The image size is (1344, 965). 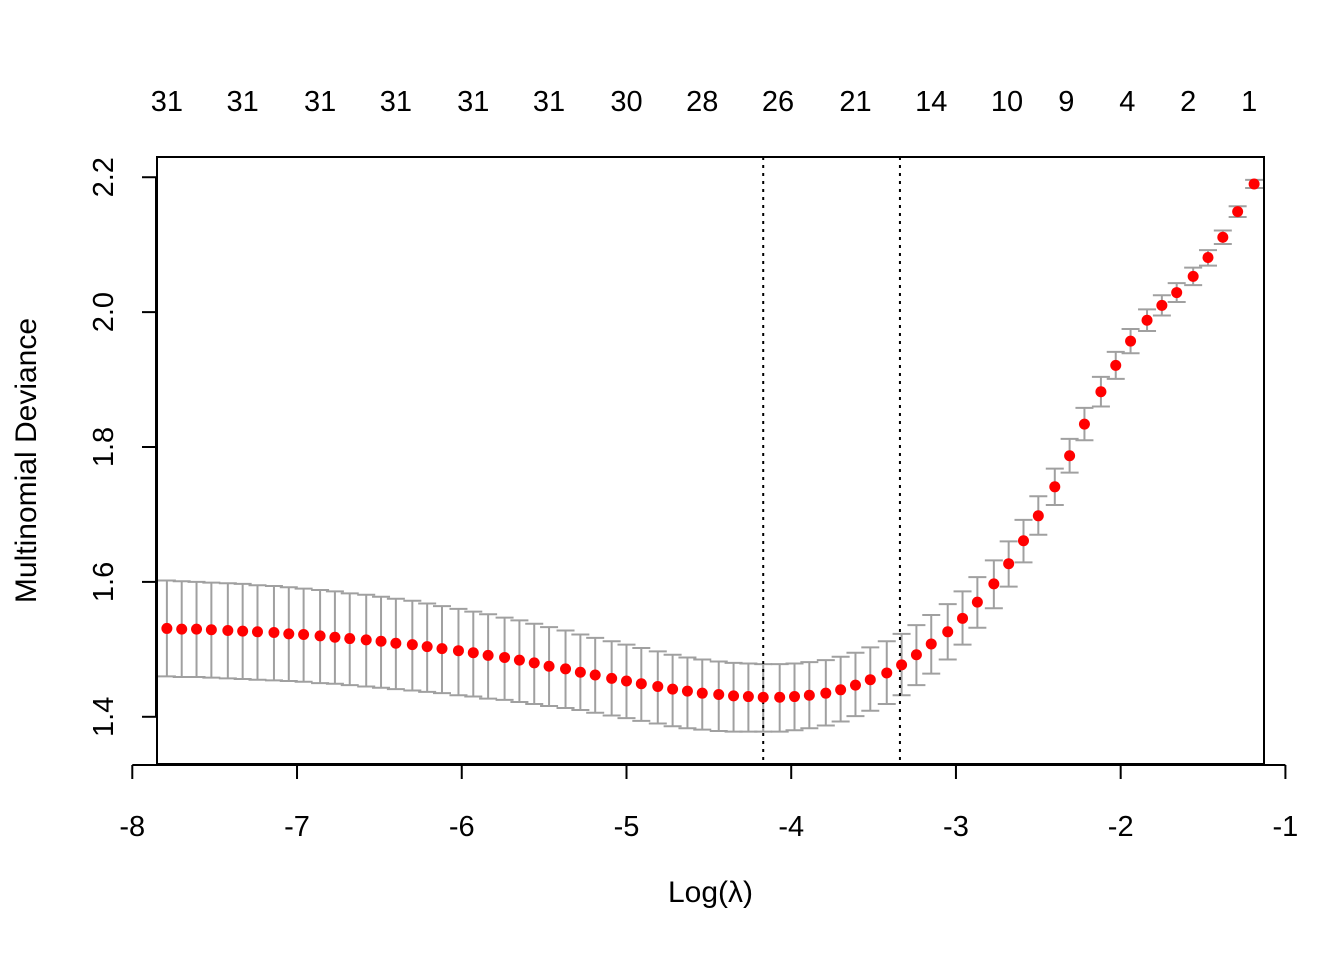 I want to click on x-tick-label: -7, so click(x=297, y=827).